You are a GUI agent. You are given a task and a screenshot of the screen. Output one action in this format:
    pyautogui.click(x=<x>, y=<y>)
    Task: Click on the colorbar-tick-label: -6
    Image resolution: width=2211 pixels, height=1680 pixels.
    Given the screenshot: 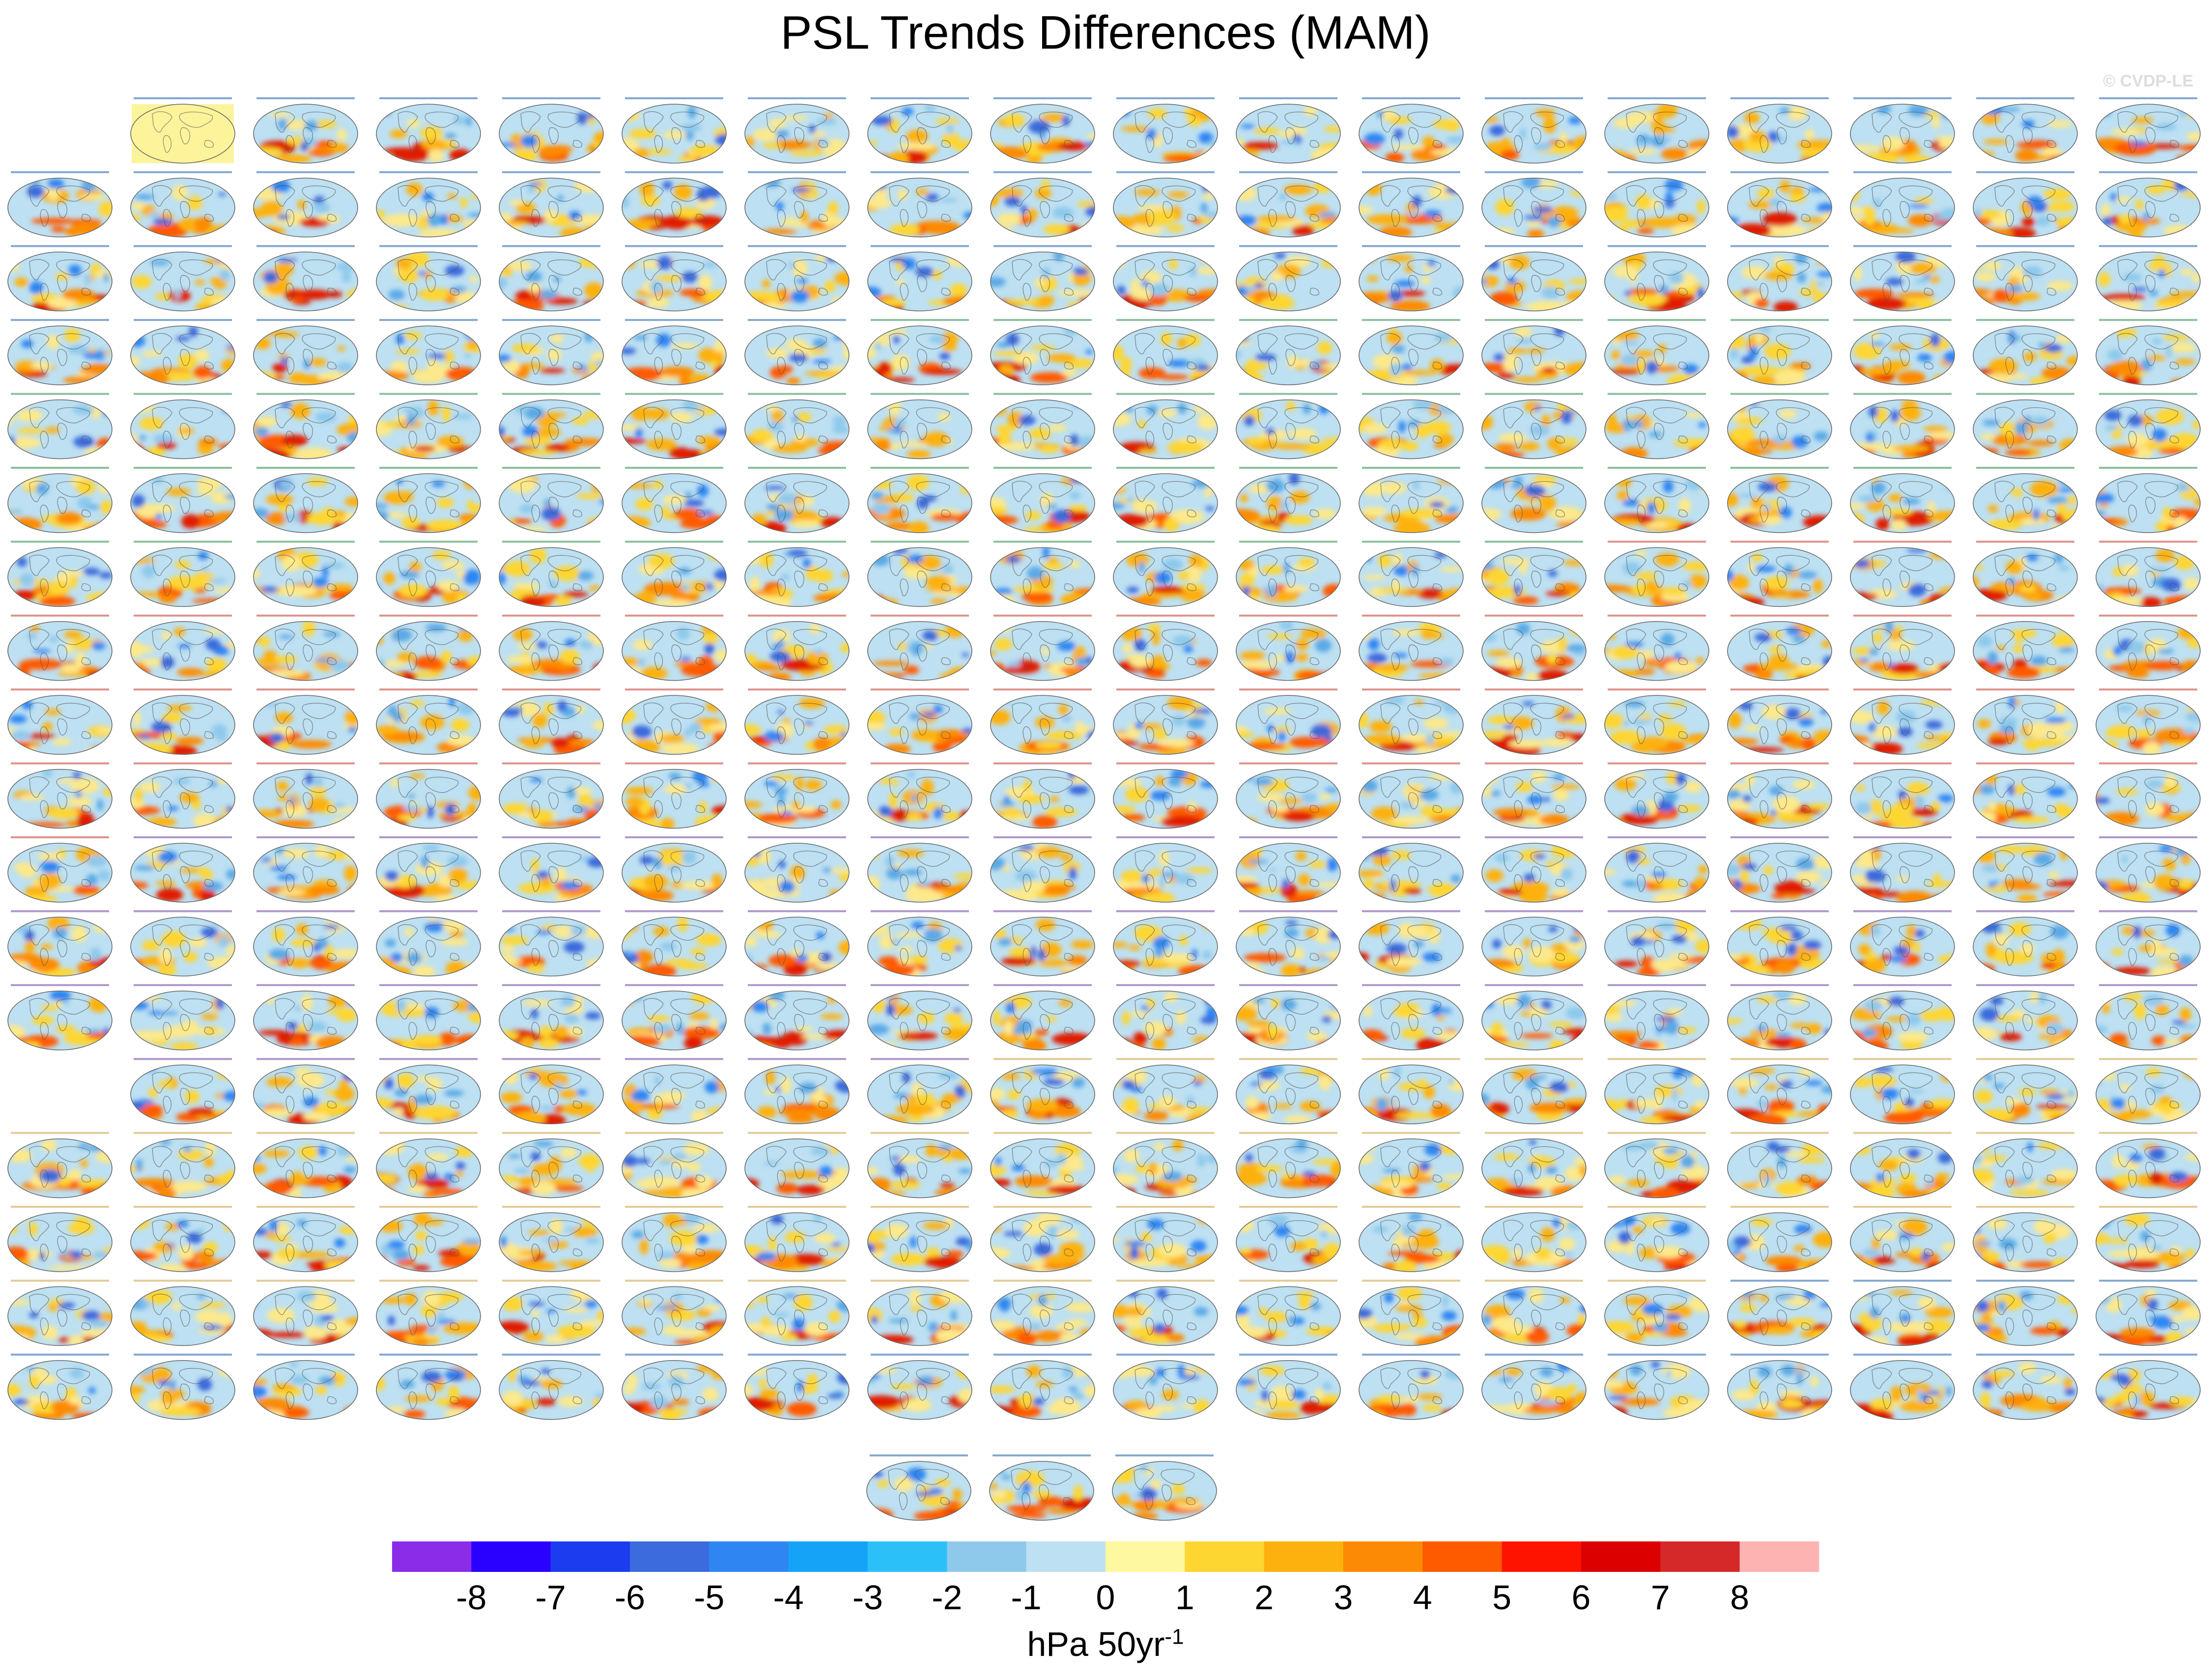 What is the action you would take?
    pyautogui.click(x=630, y=1598)
    